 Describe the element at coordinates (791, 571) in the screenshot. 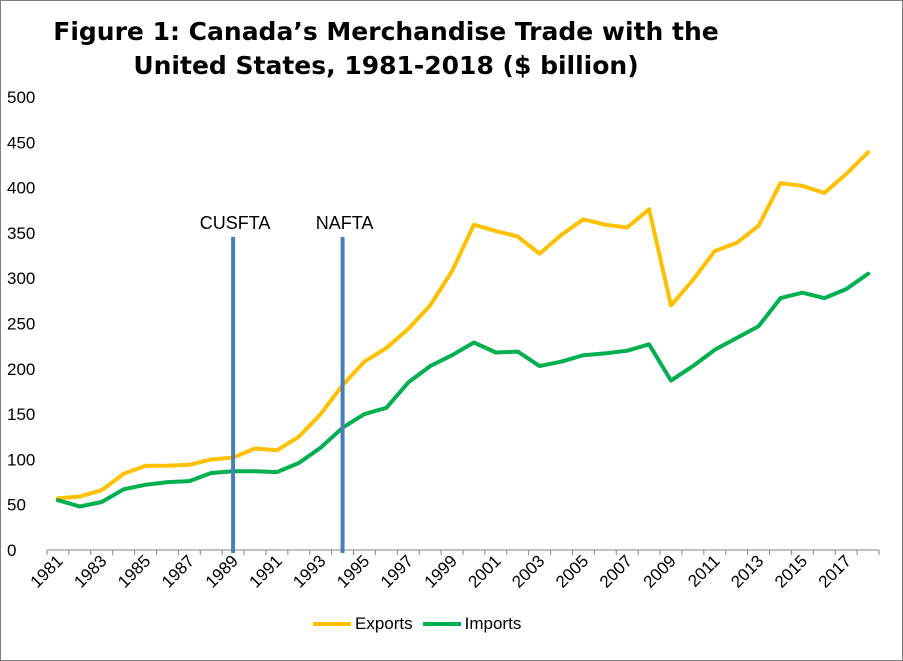

I see `x-tick-label: 2015` at that location.